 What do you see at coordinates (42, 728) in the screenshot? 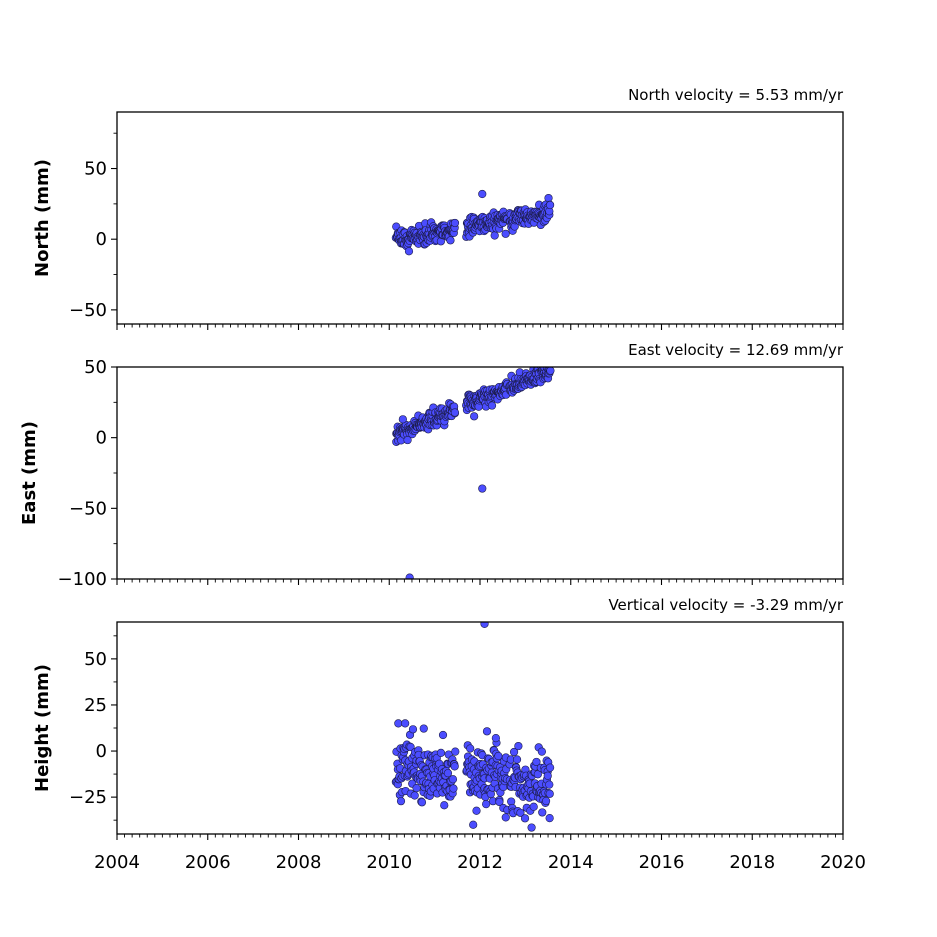
I see `height-y-axis-label: Height (mm)` at bounding box center [42, 728].